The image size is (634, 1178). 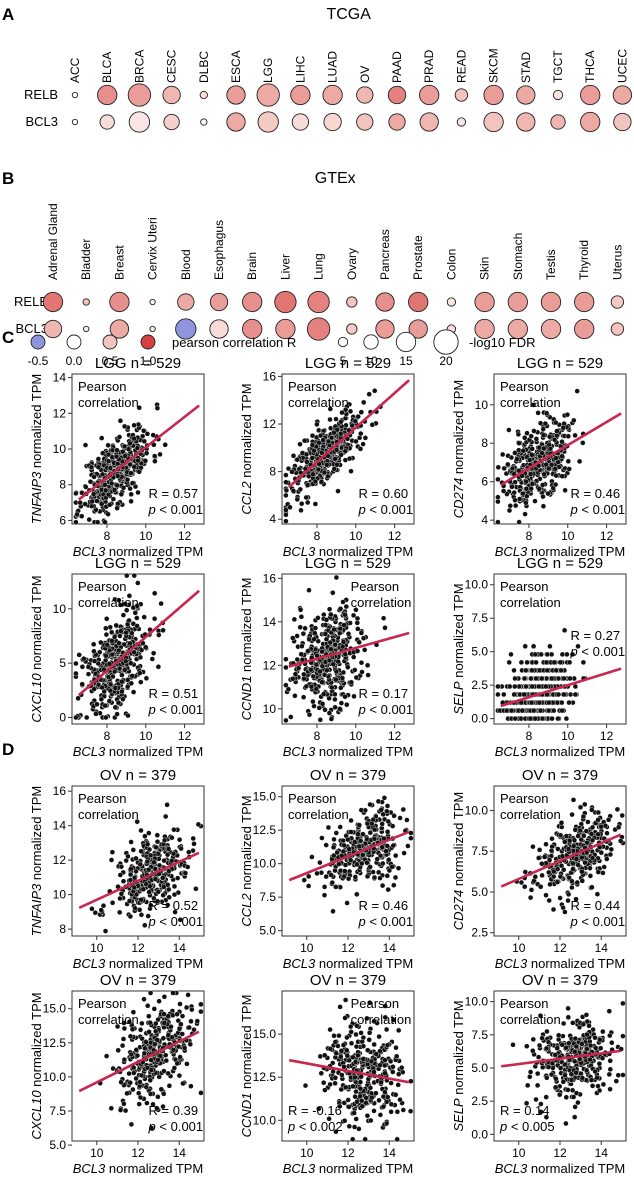 What do you see at coordinates (362, 709) in the screenshot?
I see `p-symbol: p` at bounding box center [362, 709].